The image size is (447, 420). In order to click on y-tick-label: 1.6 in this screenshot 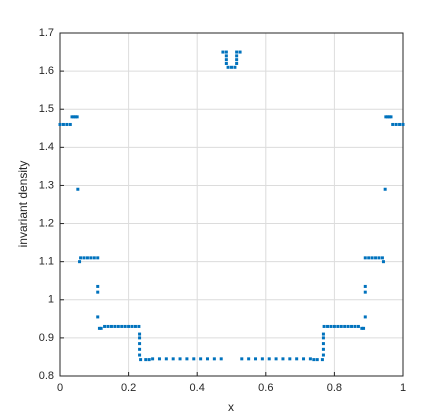, I will do `click(46, 71)`.